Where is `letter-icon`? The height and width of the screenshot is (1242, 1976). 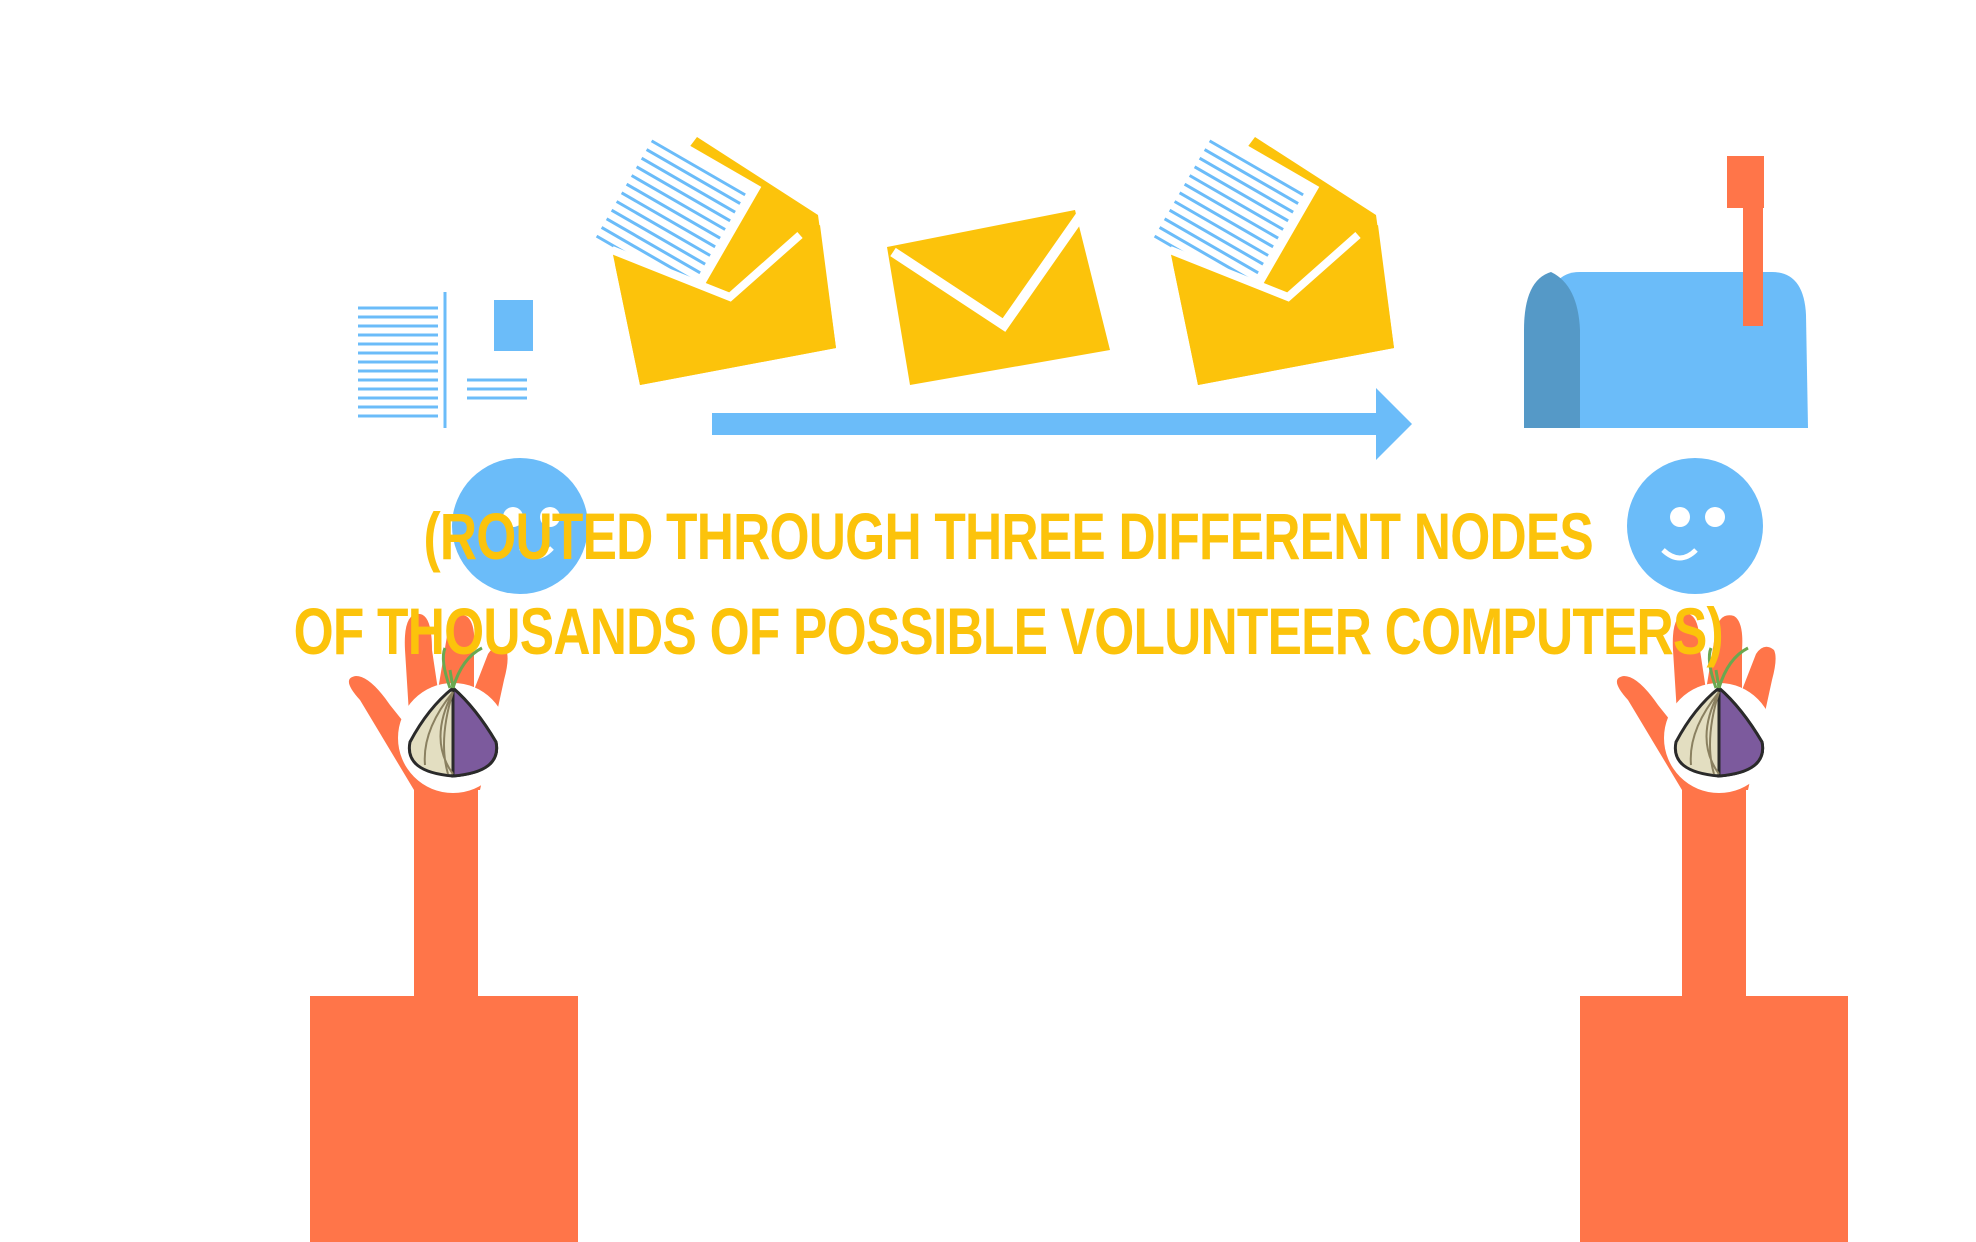
letter-icon is located at coordinates (445, 360).